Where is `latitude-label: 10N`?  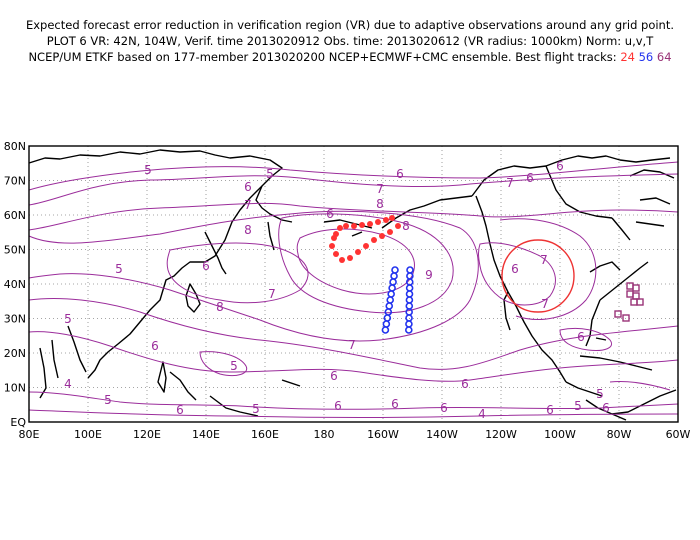 latitude-label: 10N is located at coordinates (15, 388).